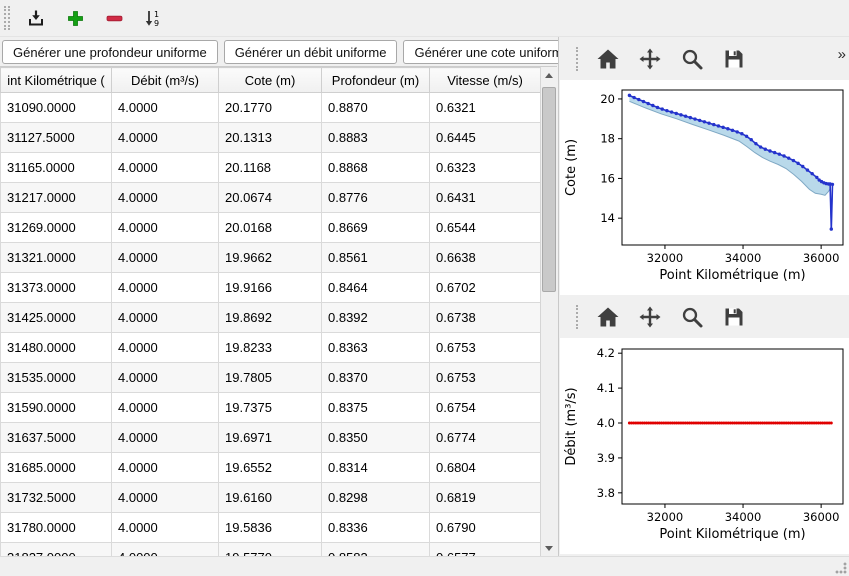 This screenshot has height=576, width=849. I want to click on table-cell: 20.0168, so click(270, 227).